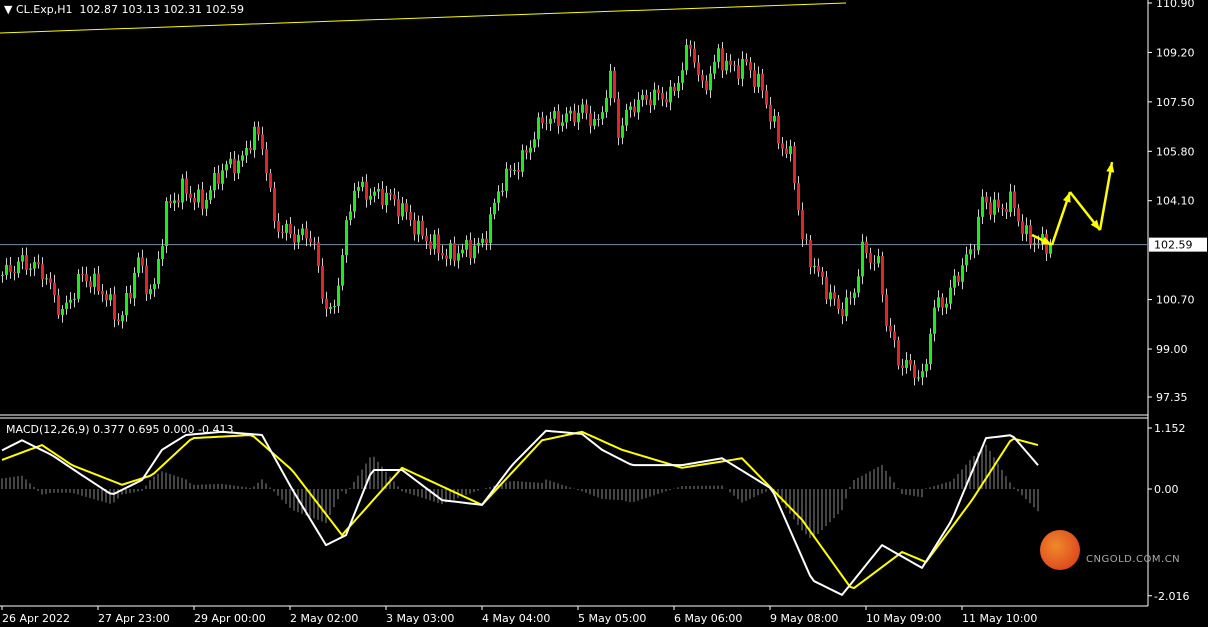  Describe the element at coordinates (10, 9) in the screenshot. I see `dropdown-triangle-icon: ▼` at that location.